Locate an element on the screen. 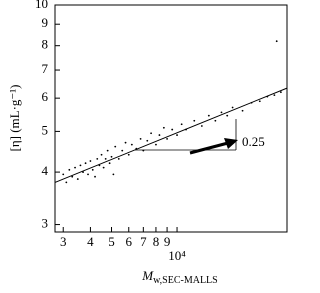  y-tick-label: 4 is located at coordinates (45, 170).